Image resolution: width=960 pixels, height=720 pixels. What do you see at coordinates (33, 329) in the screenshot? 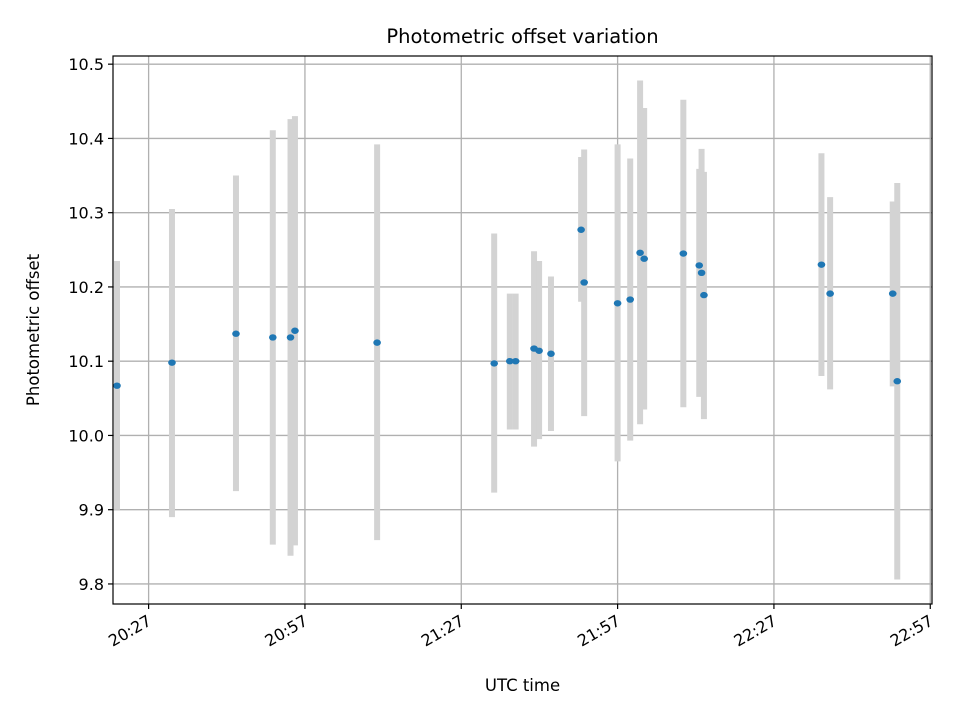
I see `y-axis-title: Photometric offset` at bounding box center [33, 329].